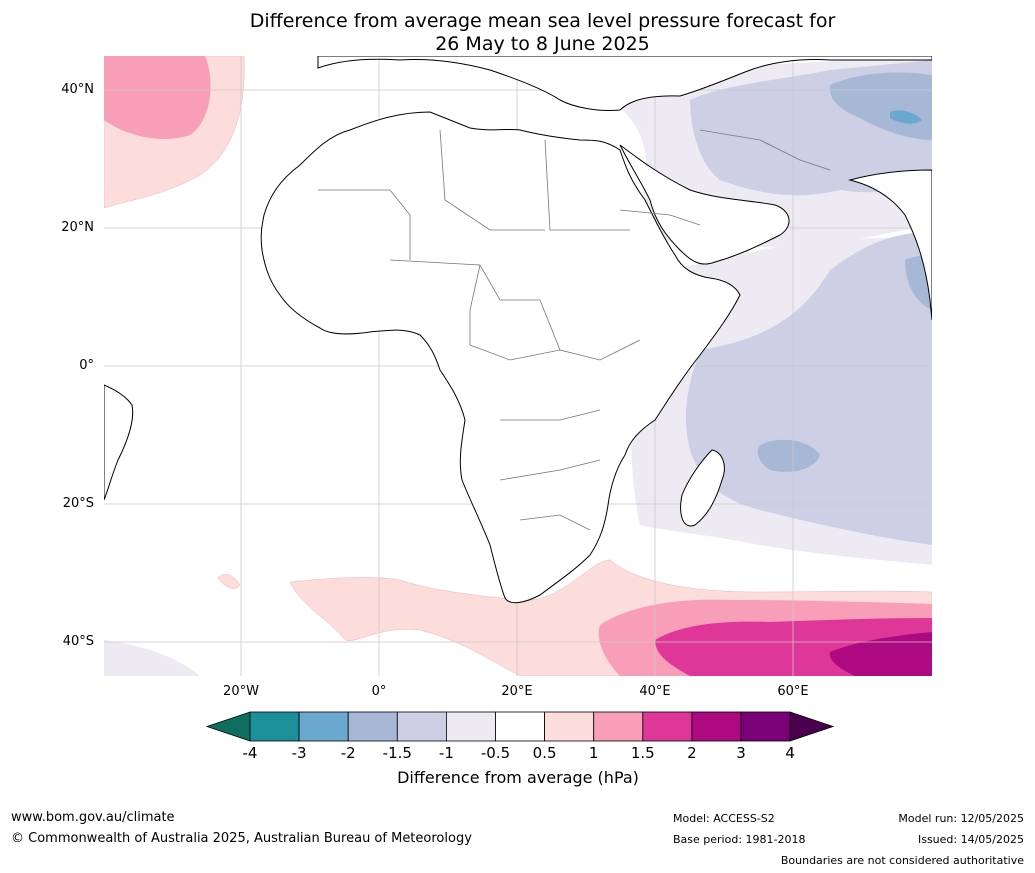 The image size is (1035, 873). I want to click on colorbar-tick-label: -3, so click(299, 753).